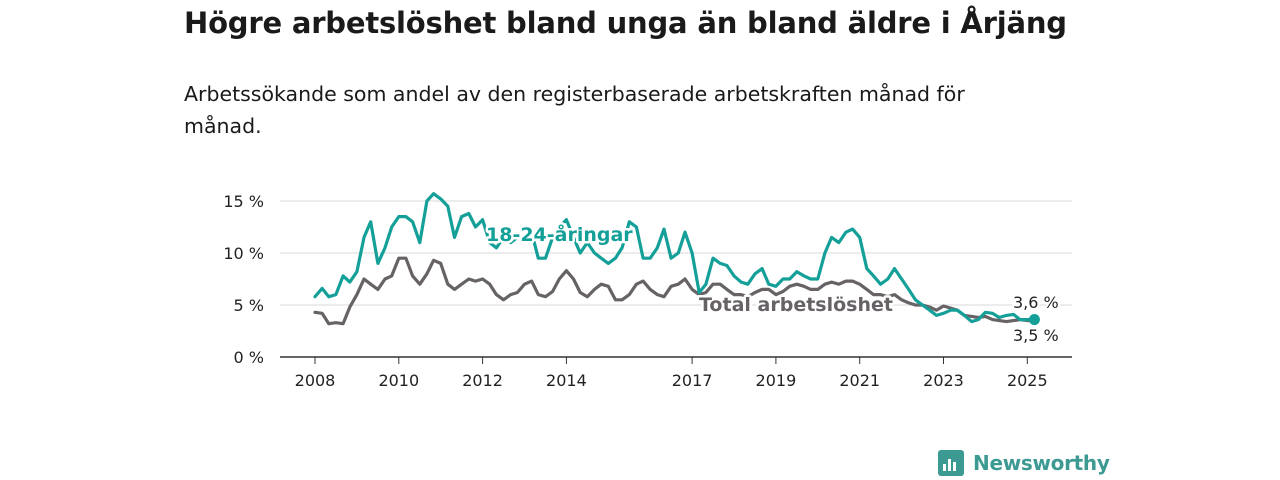 This screenshot has height=480, width=1280. What do you see at coordinates (796, 305) in the screenshot?
I see `series-label-total: Total arbetslöshet` at bounding box center [796, 305].